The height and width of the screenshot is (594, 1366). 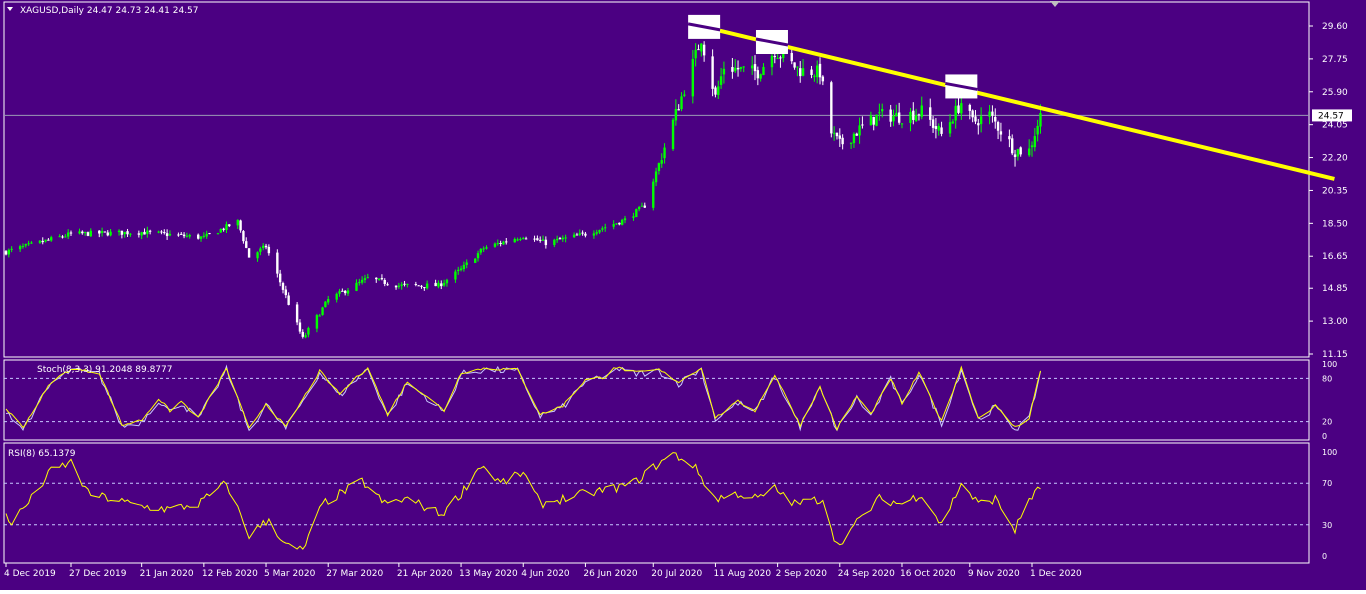 I want to click on time-tick-label: 4 Jun 2020, so click(x=545, y=574).